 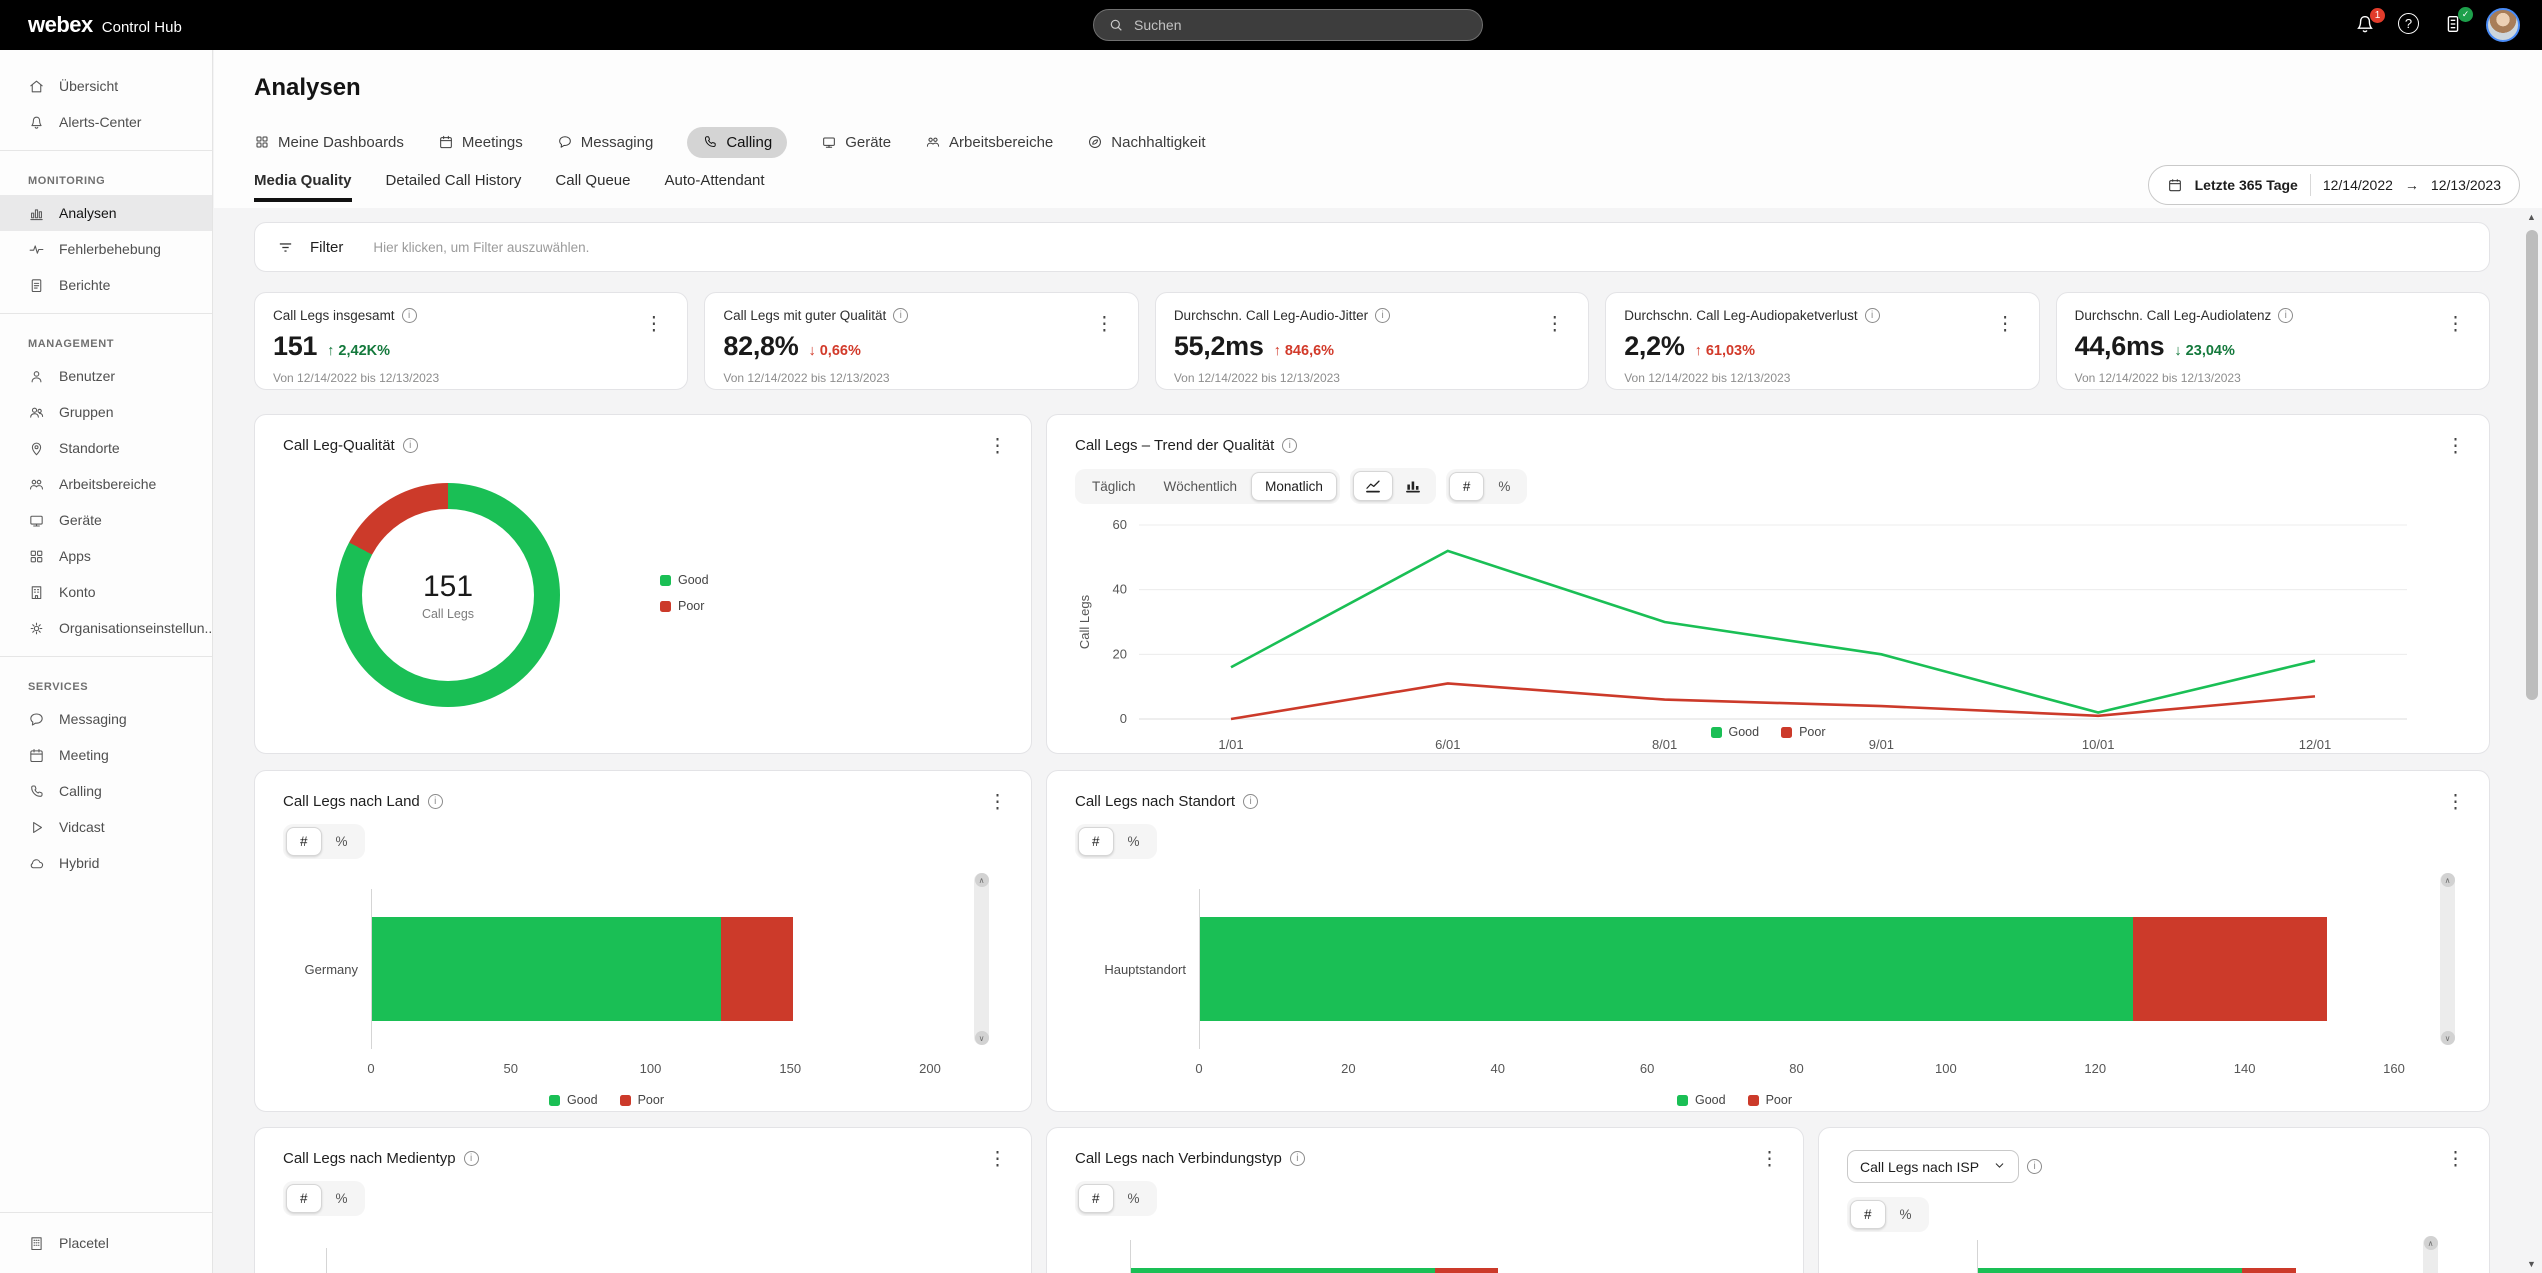 What do you see at coordinates (2457, 22) in the screenshot?
I see `whats-new-button: ✓` at bounding box center [2457, 22].